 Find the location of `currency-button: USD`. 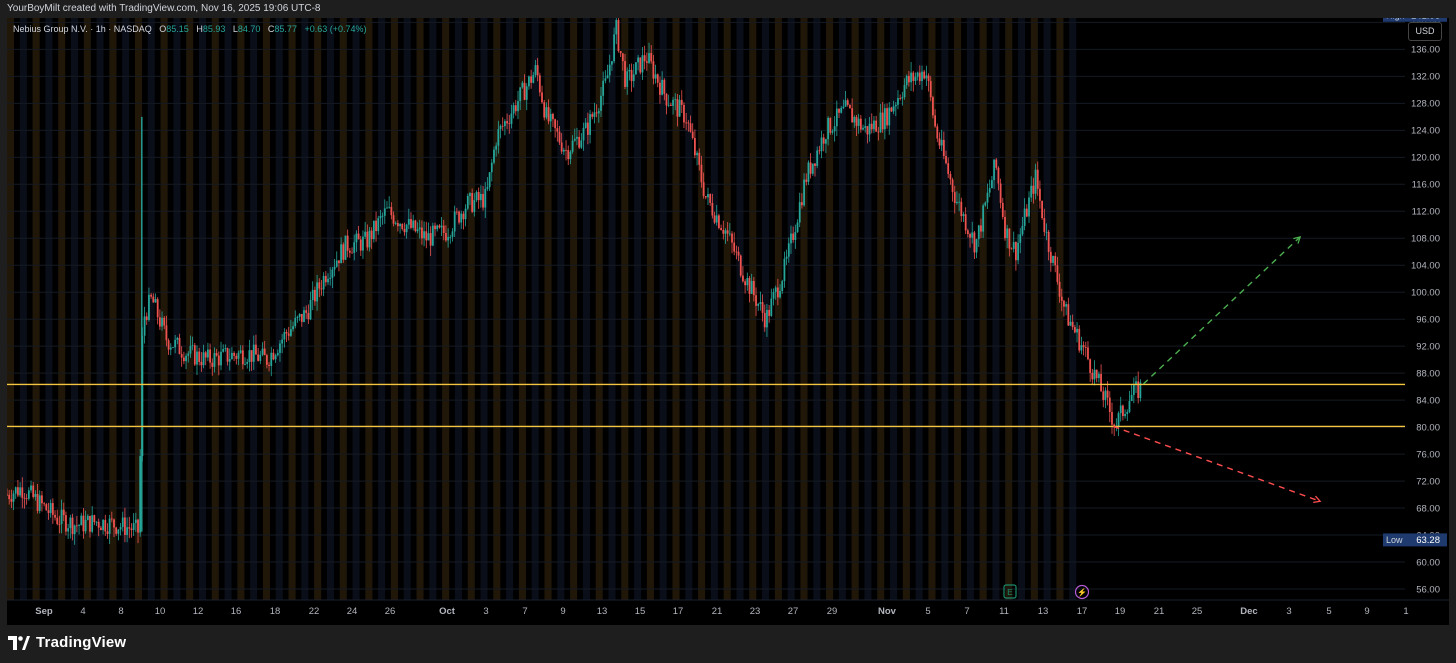

currency-button: USD is located at coordinates (1425, 31).